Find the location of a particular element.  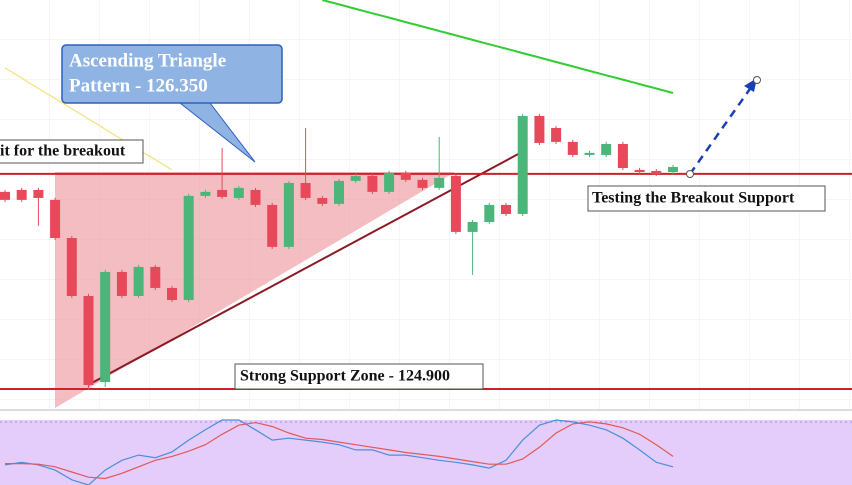

arrow-end is located at coordinates (757, 80).